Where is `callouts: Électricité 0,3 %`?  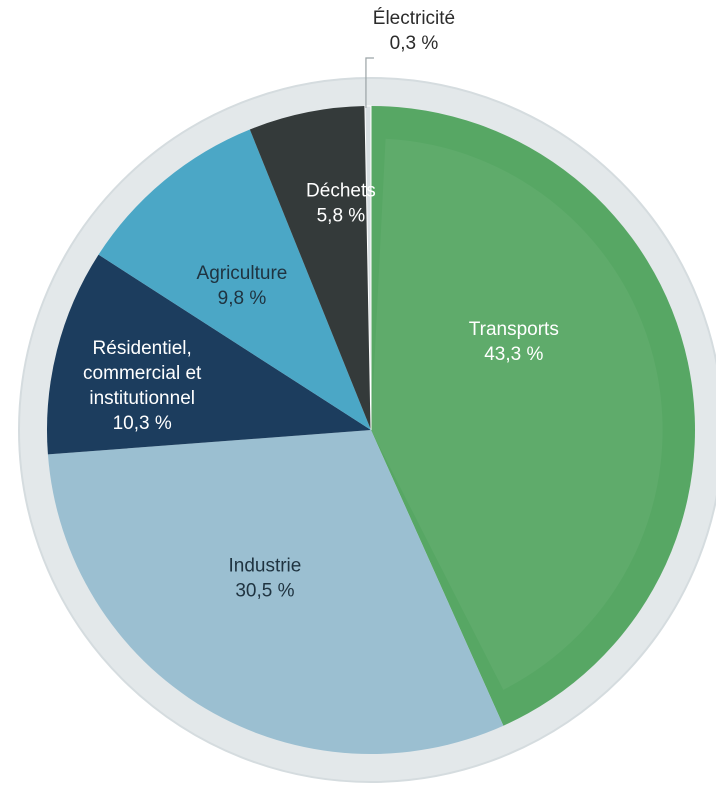 callouts: Électricité 0,3 % is located at coordinates (410, 58).